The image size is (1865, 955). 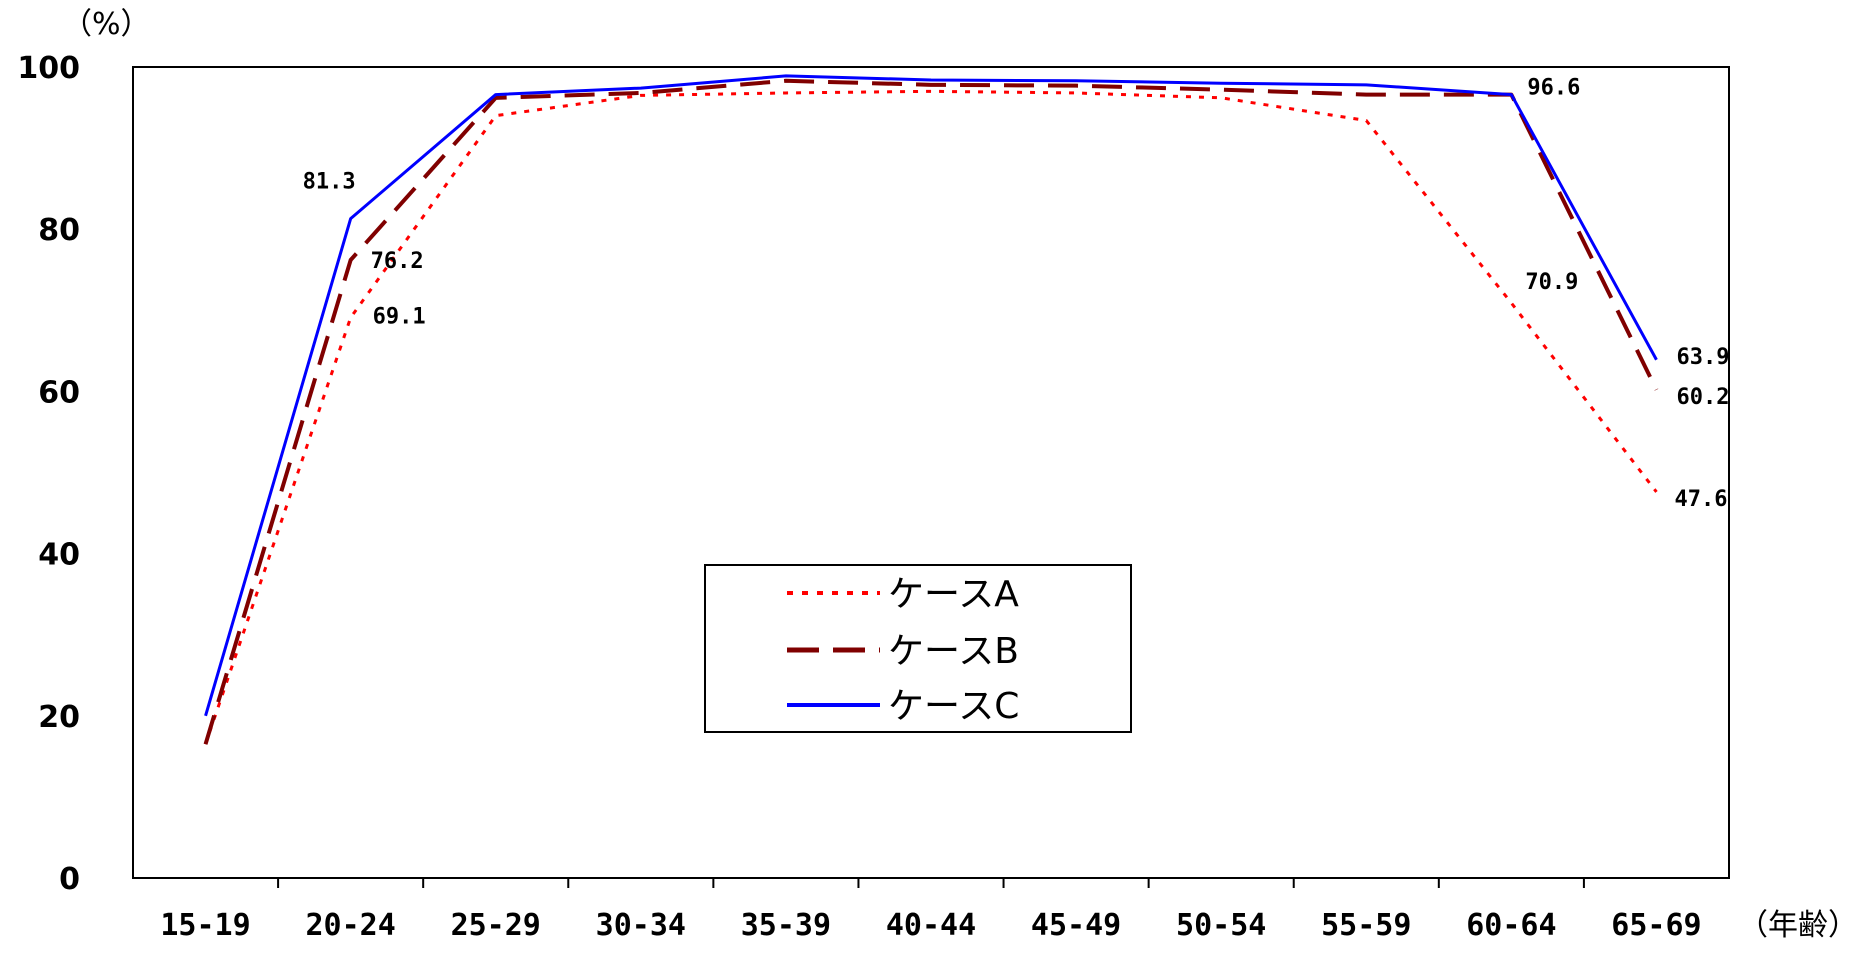 I want to click on data-label: 96.6, so click(x=1553, y=88).